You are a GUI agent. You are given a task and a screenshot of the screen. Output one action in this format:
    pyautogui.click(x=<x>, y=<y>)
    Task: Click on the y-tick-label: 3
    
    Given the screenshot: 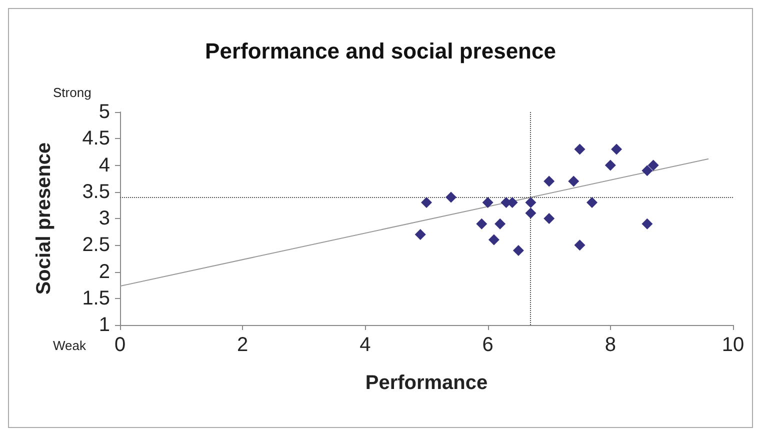 What is the action you would take?
    pyautogui.click(x=104, y=219)
    